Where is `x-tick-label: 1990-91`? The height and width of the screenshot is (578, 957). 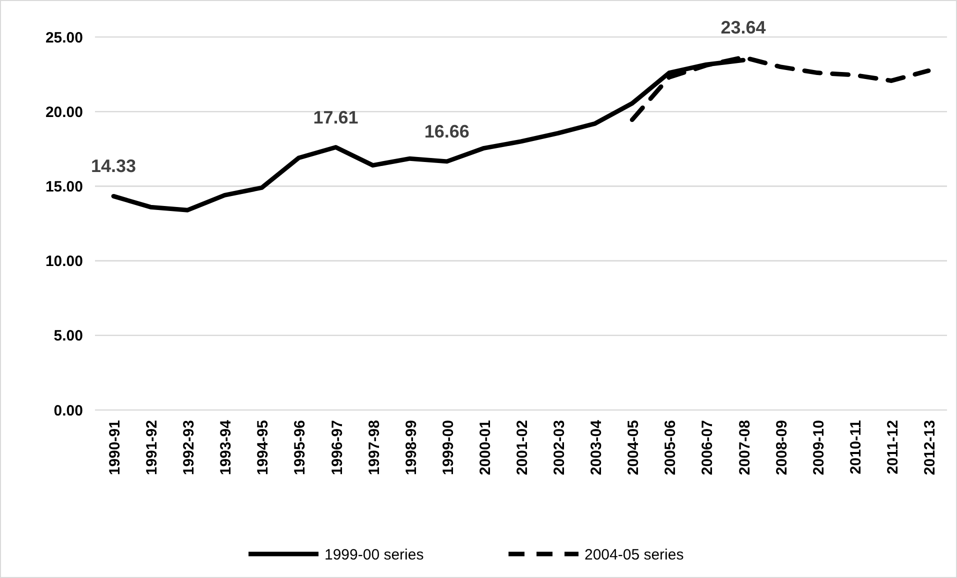 x-tick-label: 1990-91 is located at coordinates (115, 448).